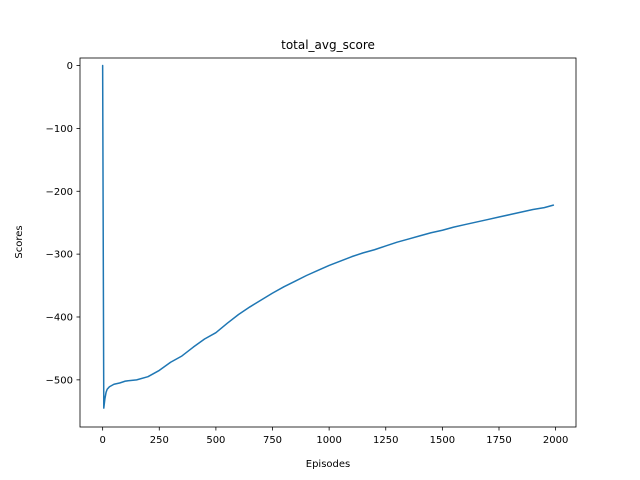  I want to click on y-tick-label: −300, so click(59, 255).